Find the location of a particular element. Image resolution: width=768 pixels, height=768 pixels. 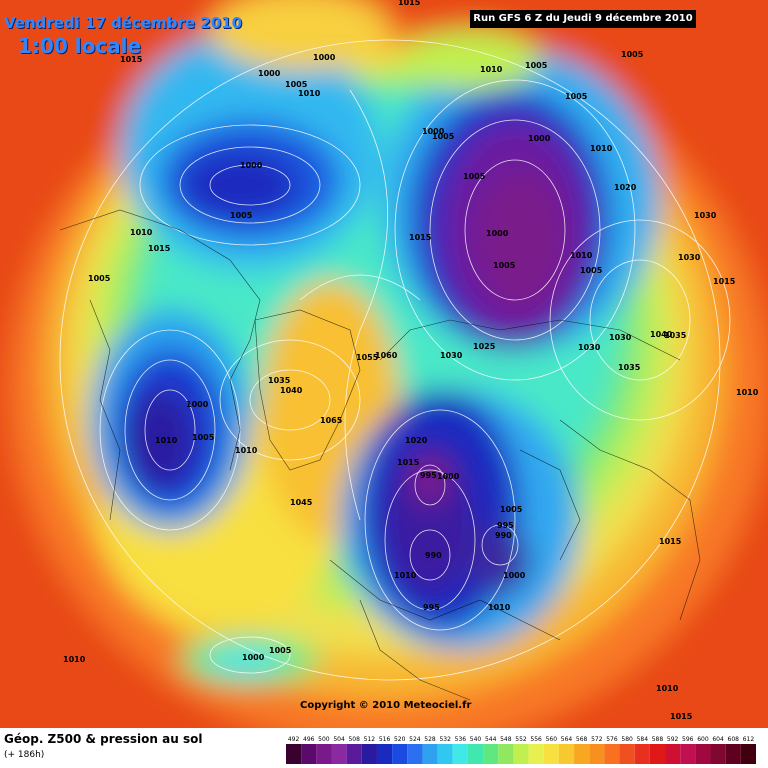

pressure-label: 1065 is located at coordinates (331, 420).